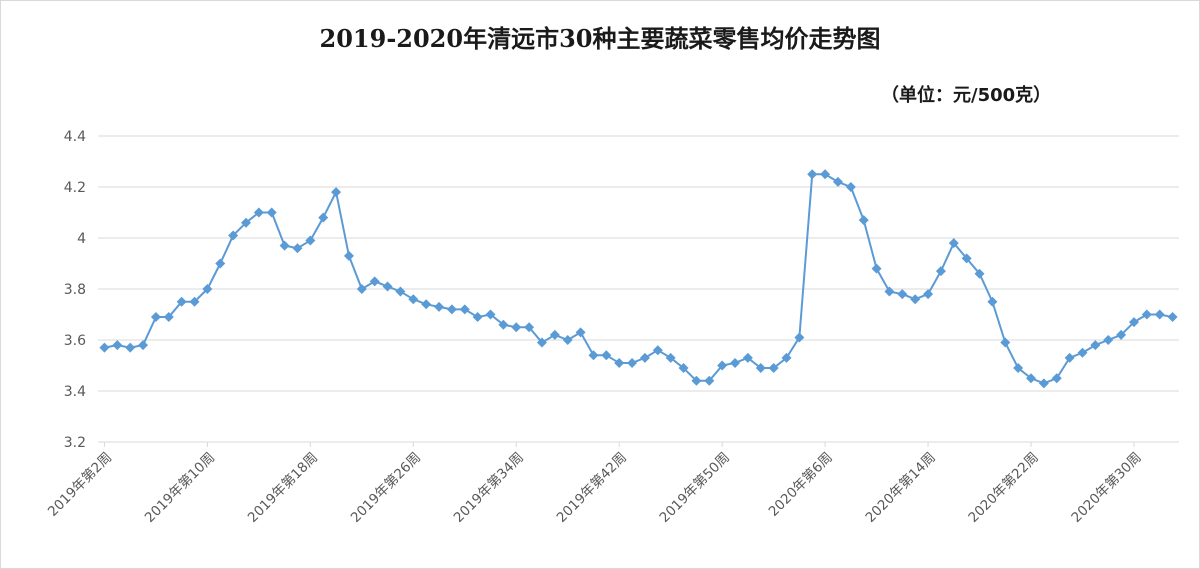 The image size is (1200, 569). I want to click on x-tick-label: 2019年第50周, so click(694, 487).